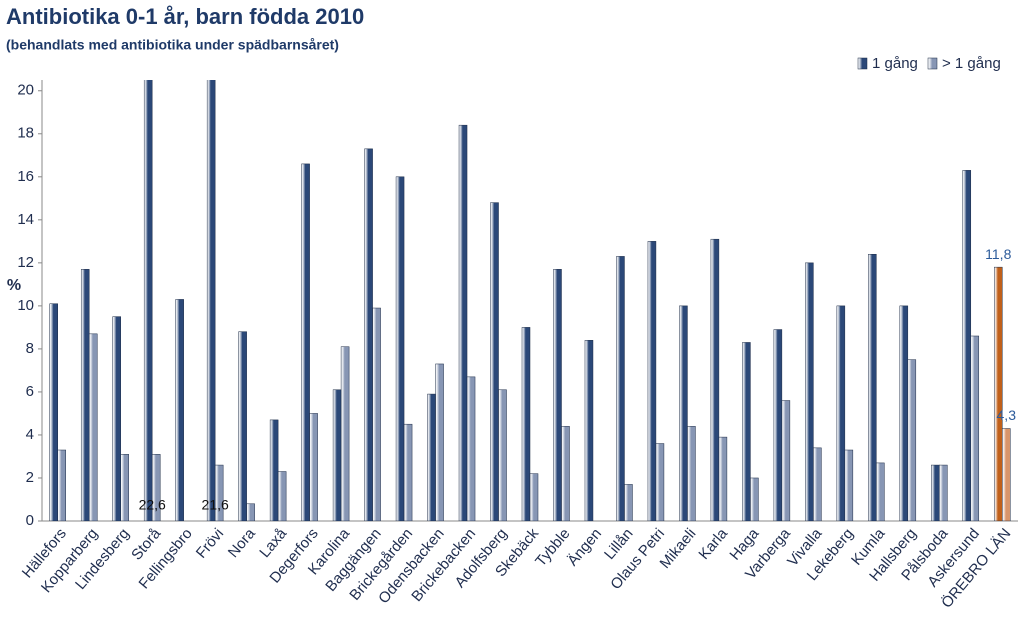 This screenshot has width=1024, height=634. What do you see at coordinates (25, 262) in the screenshot?
I see `y-tick-label: 12` at bounding box center [25, 262].